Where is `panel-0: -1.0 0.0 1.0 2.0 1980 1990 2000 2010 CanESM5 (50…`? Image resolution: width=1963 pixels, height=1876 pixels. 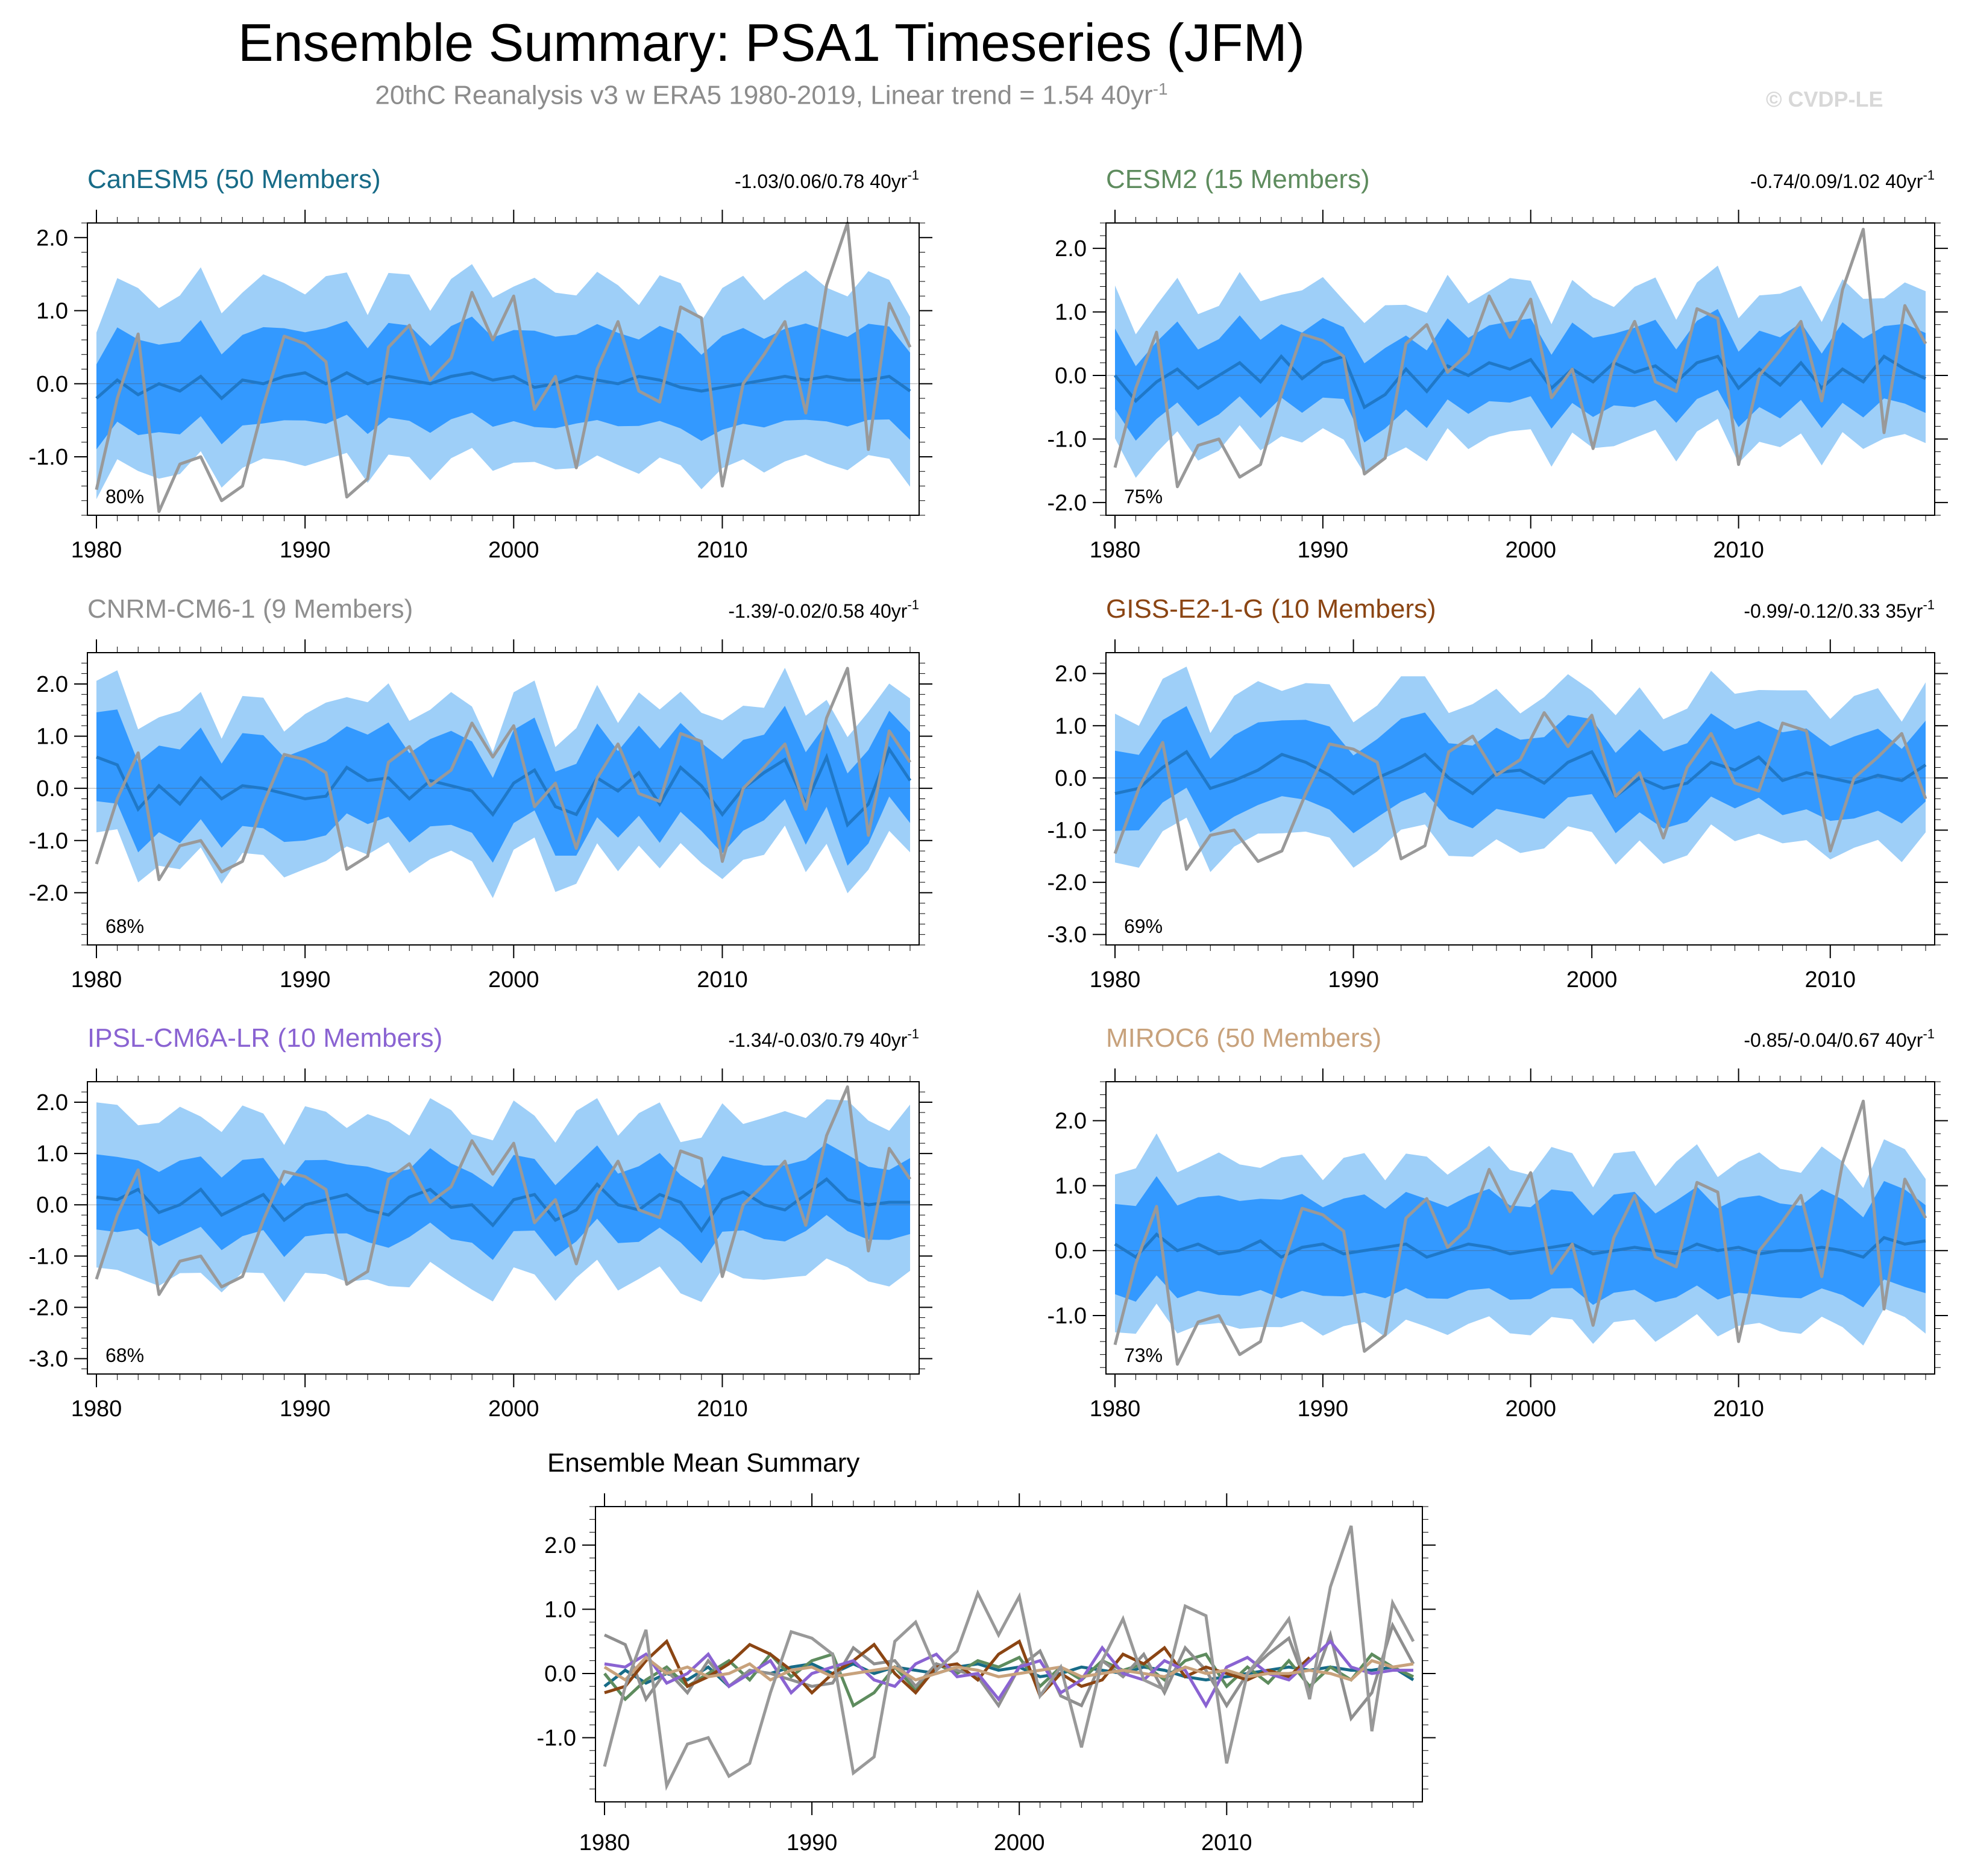 panel-0: -1.0 0.0 1.0 2.0 1980 1990 2000 2010 CanESM5 (50… is located at coordinates (480, 364).